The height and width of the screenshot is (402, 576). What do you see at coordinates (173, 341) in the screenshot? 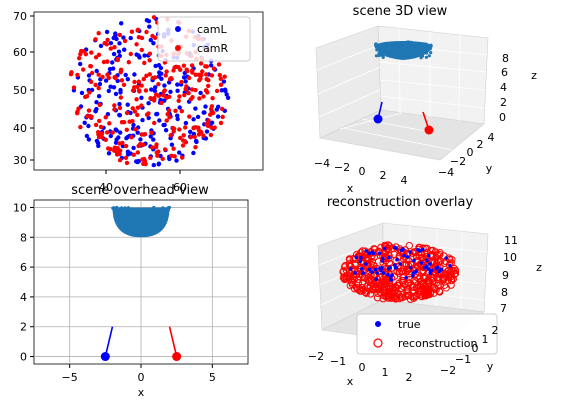
I see `camR-direction` at bounding box center [173, 341].